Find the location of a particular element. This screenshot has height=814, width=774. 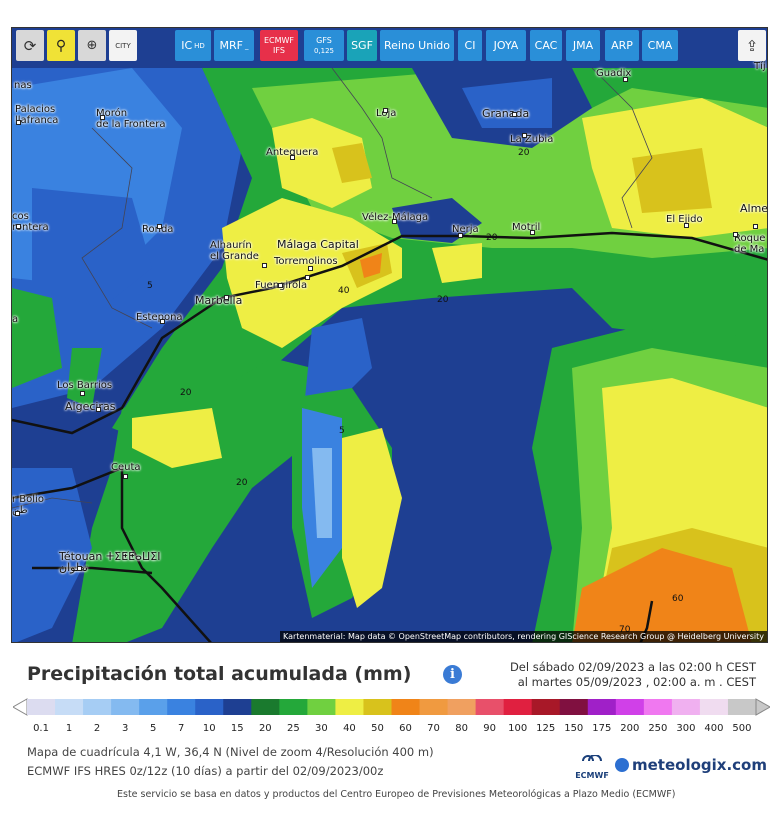

share-button: ⇪ is located at coordinates (752, 45).